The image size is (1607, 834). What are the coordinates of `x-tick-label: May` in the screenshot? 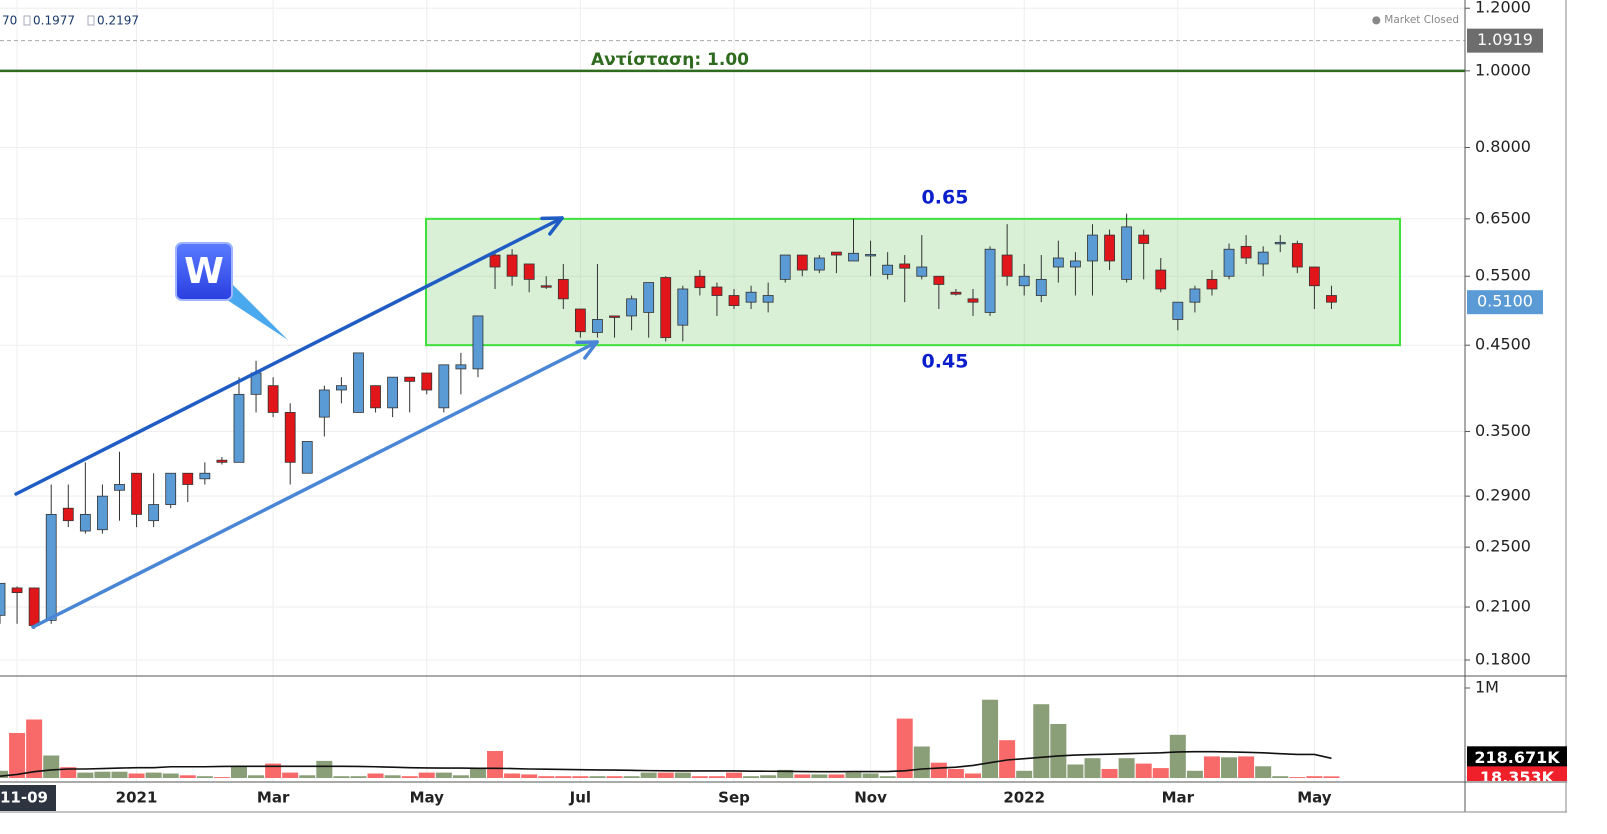 It's located at (427, 798).